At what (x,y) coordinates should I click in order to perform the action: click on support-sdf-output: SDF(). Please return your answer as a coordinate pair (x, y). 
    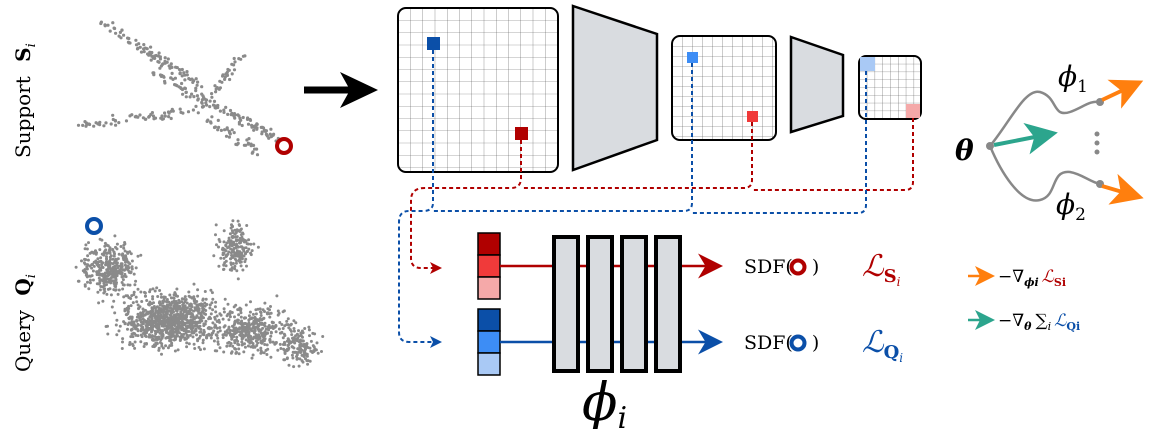
    Looking at the image, I should click on (781, 267).